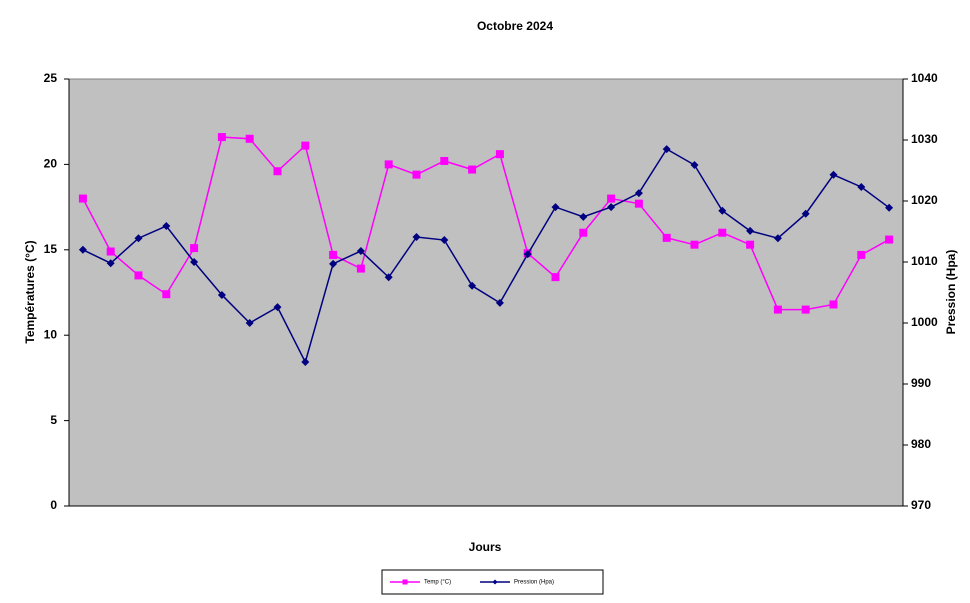 This screenshot has width=970, height=603. I want to click on y2-tick-label: 970, so click(921, 505).